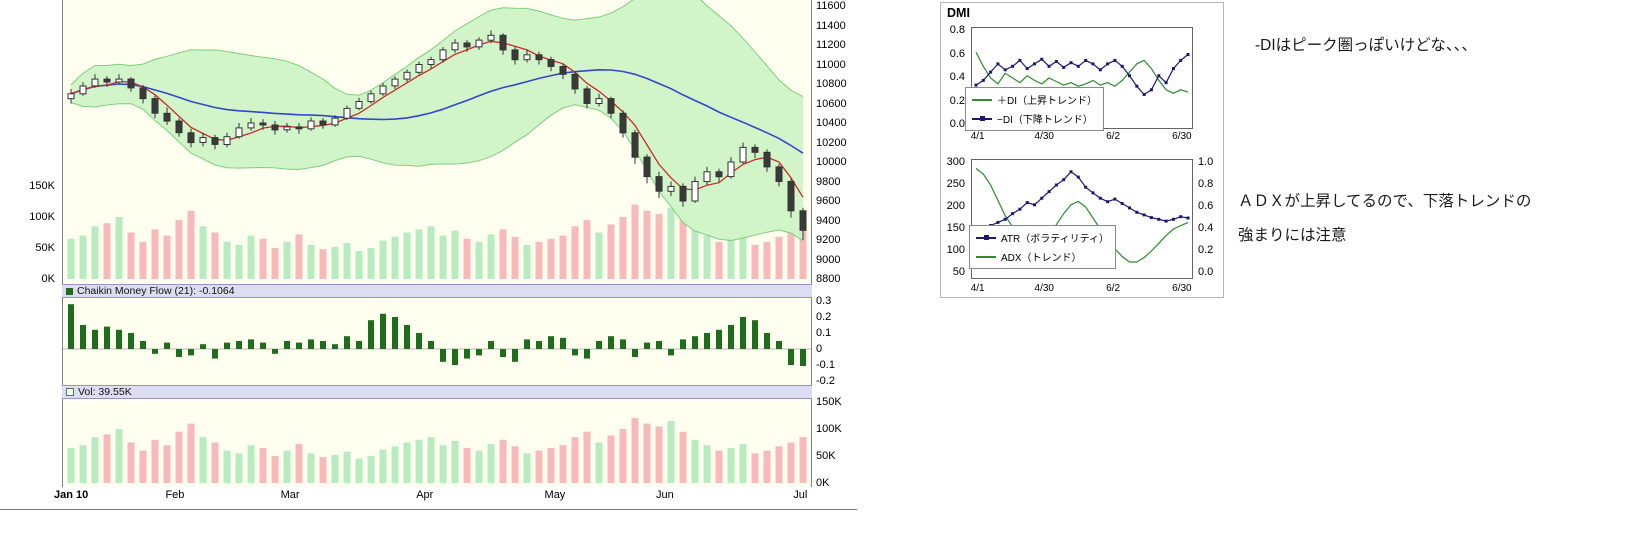  What do you see at coordinates (69, 291) in the screenshot?
I see `cmf-series-icon` at bounding box center [69, 291].